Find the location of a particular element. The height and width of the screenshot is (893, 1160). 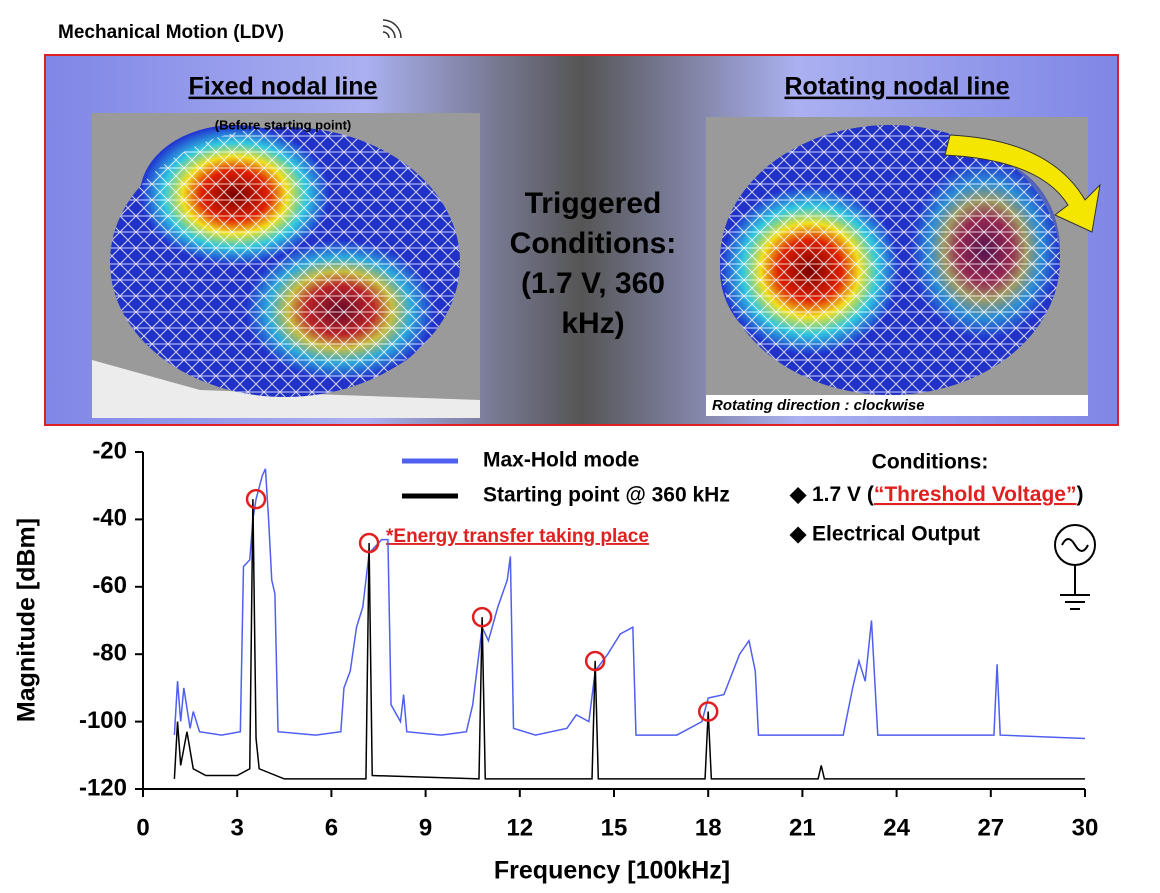

left-note: (Before starting point) is located at coordinates (283, 124).